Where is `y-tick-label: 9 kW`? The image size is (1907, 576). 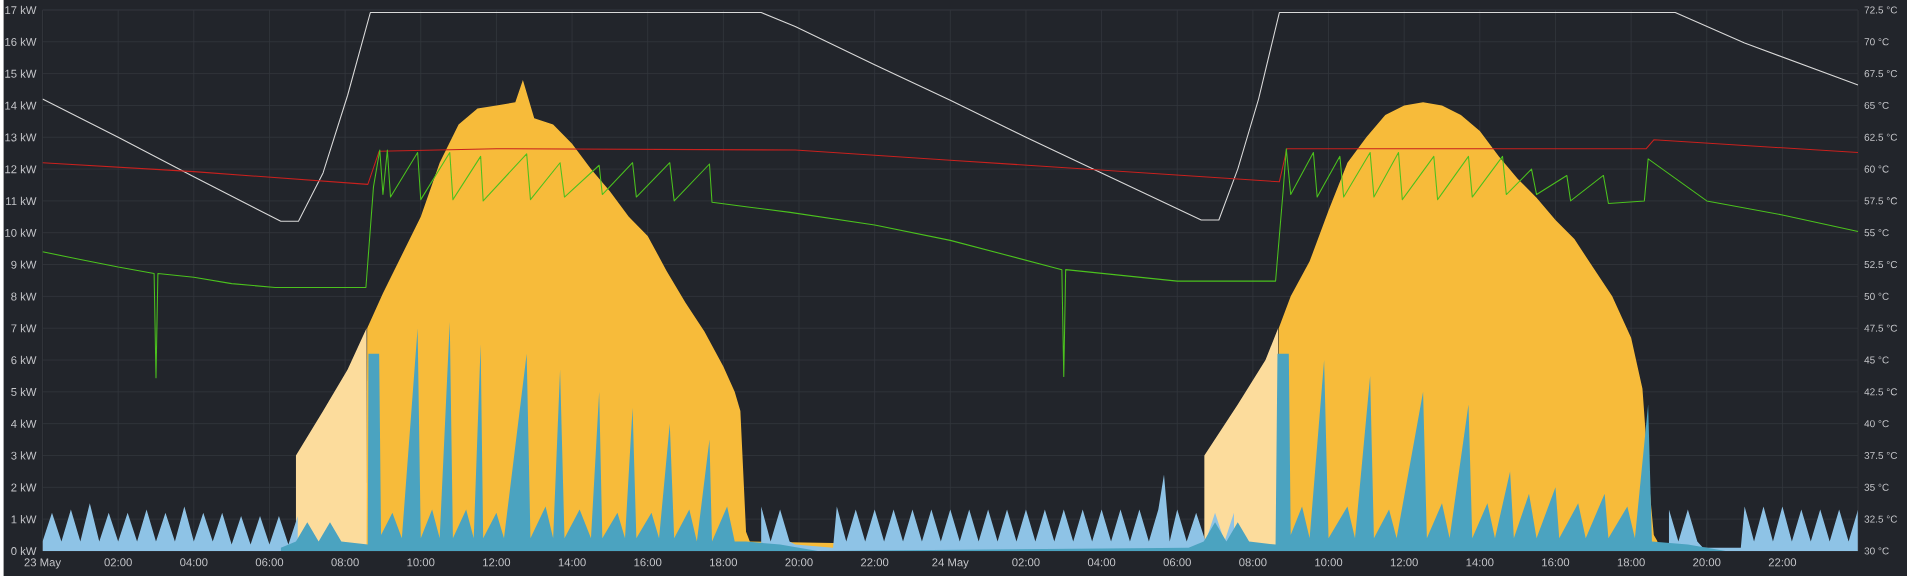 y-tick-label: 9 kW is located at coordinates (24, 264).